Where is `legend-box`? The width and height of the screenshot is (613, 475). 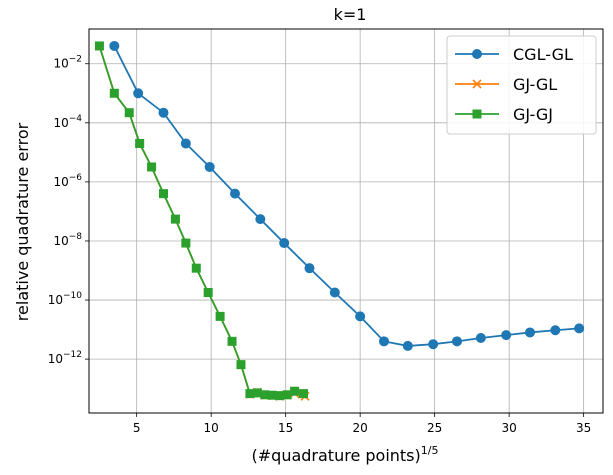
legend-box is located at coordinates (521, 85).